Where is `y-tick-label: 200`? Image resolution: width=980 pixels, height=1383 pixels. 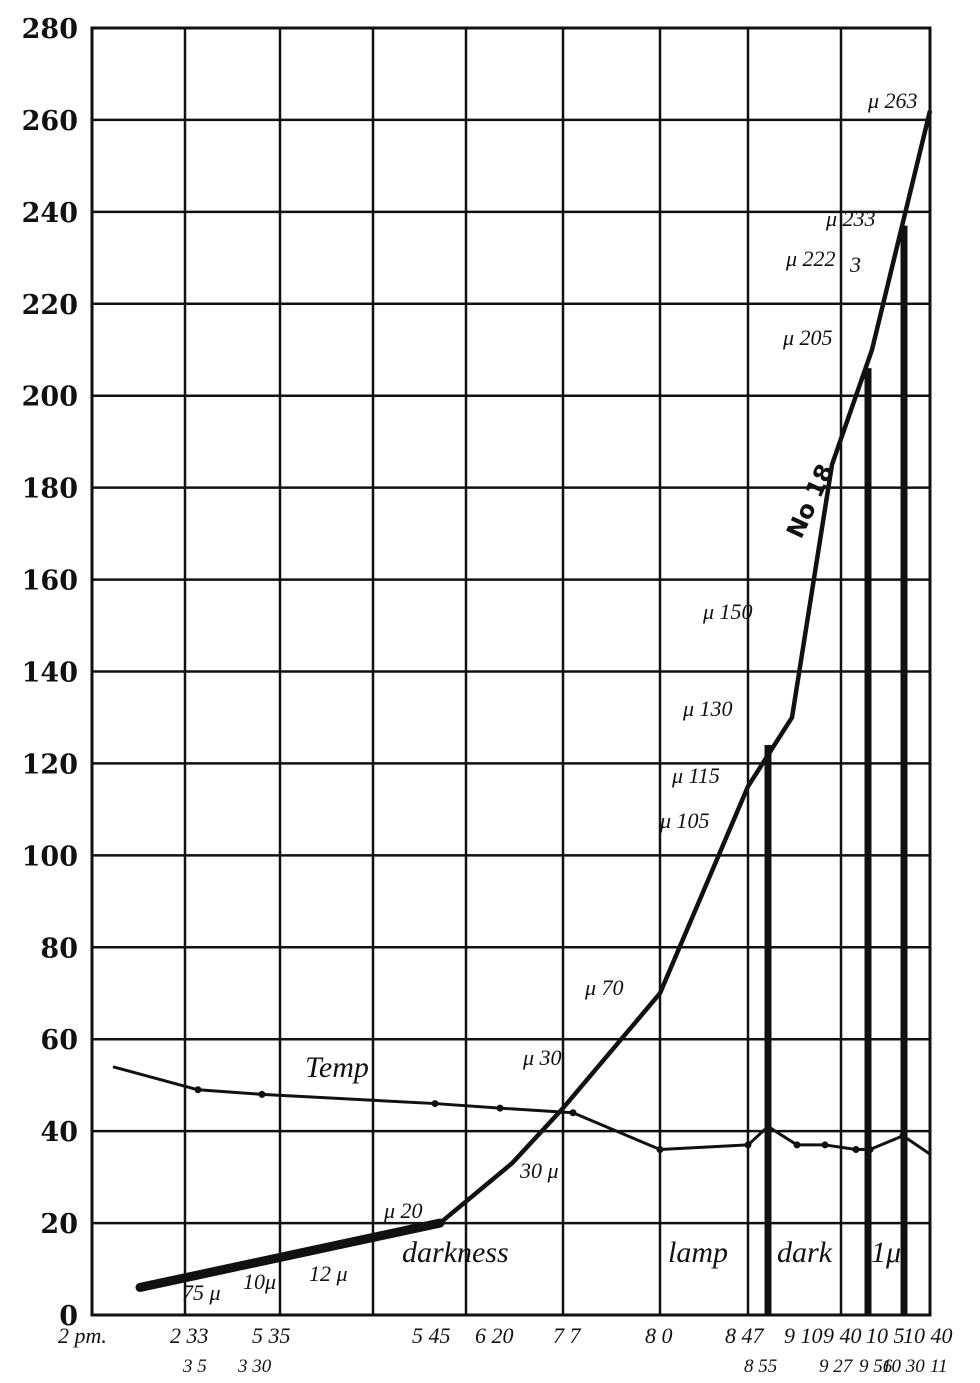
y-tick-label: 200 is located at coordinates (50, 397).